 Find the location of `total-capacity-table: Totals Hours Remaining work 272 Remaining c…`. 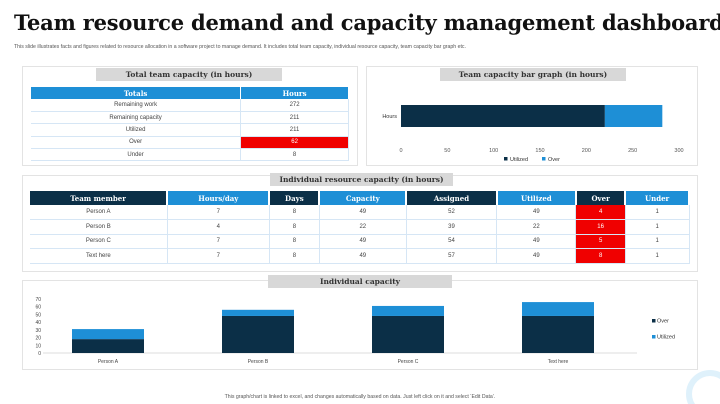

total-capacity-table: Totals Hours Remaining work 272 Remaining c… is located at coordinates (190, 124).